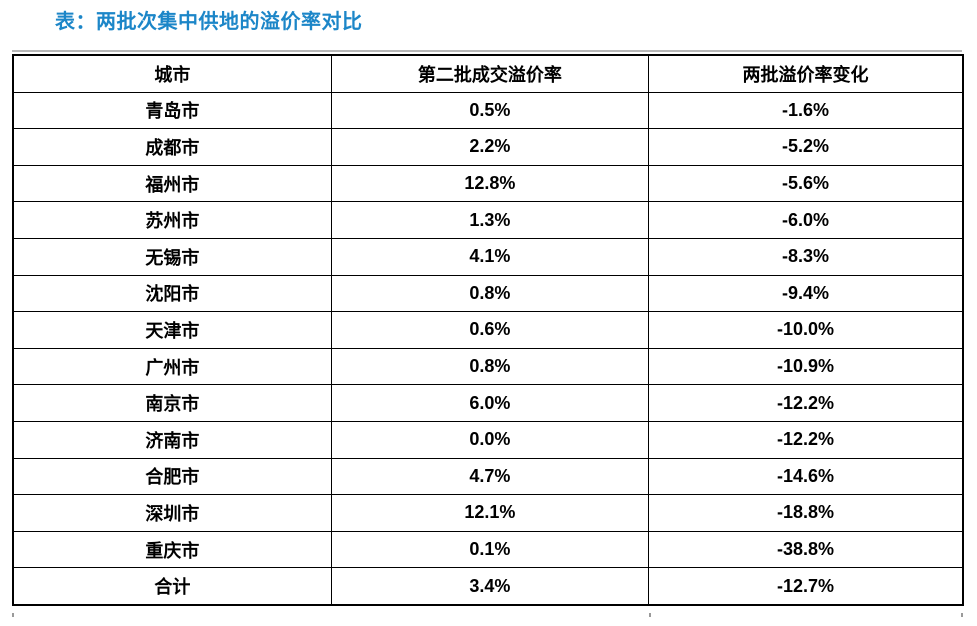  What do you see at coordinates (172, 220) in the screenshot?
I see `city-cell: 苏州市` at bounding box center [172, 220].